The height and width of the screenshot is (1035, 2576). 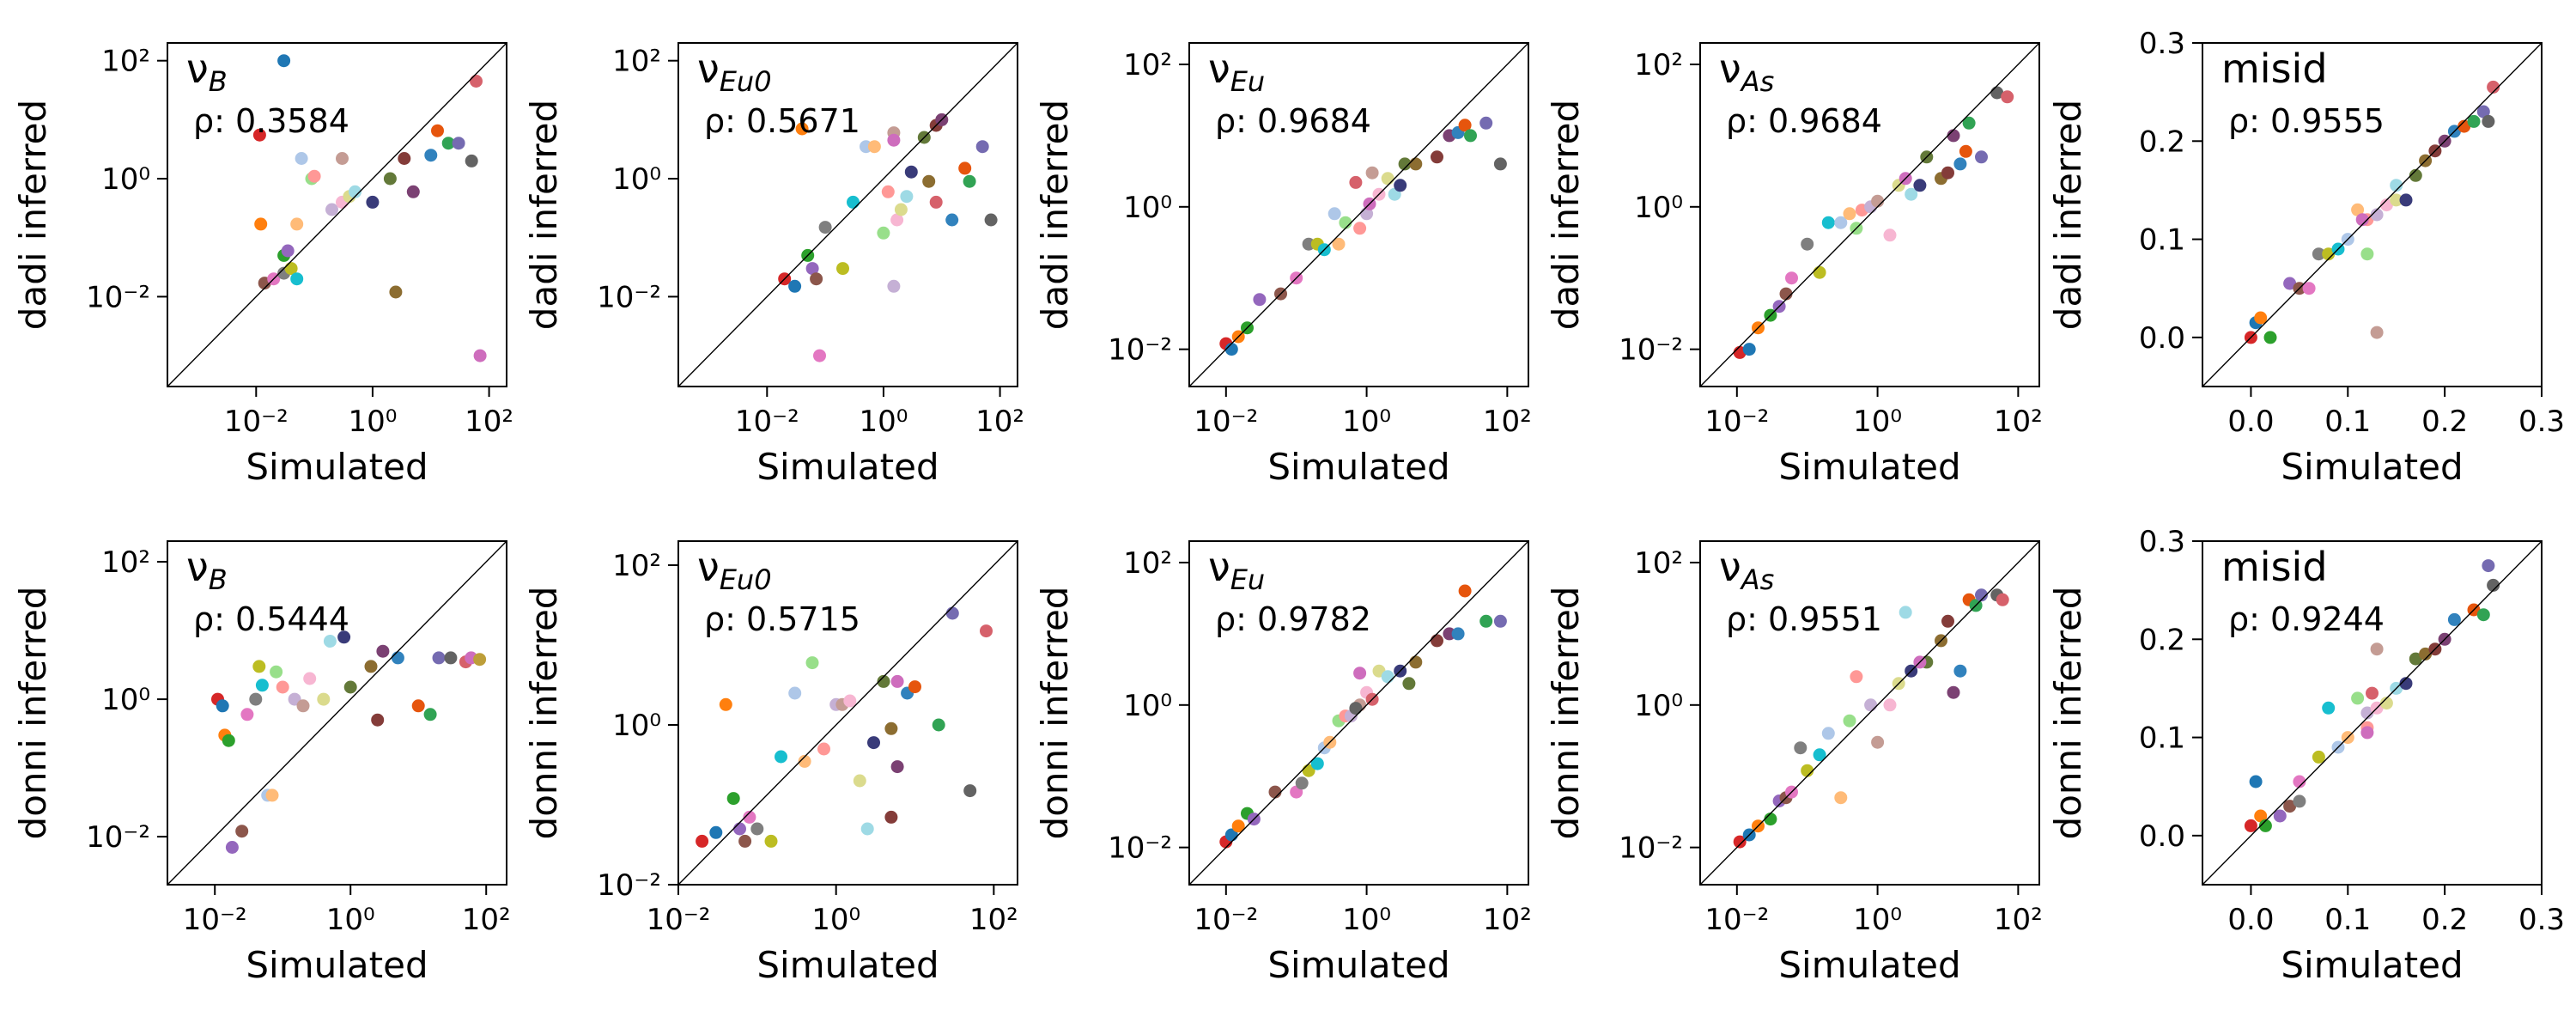 What do you see at coordinates (1293, 121) in the screenshot?
I see `rho-label: ρ: 0.9684` at bounding box center [1293, 121].